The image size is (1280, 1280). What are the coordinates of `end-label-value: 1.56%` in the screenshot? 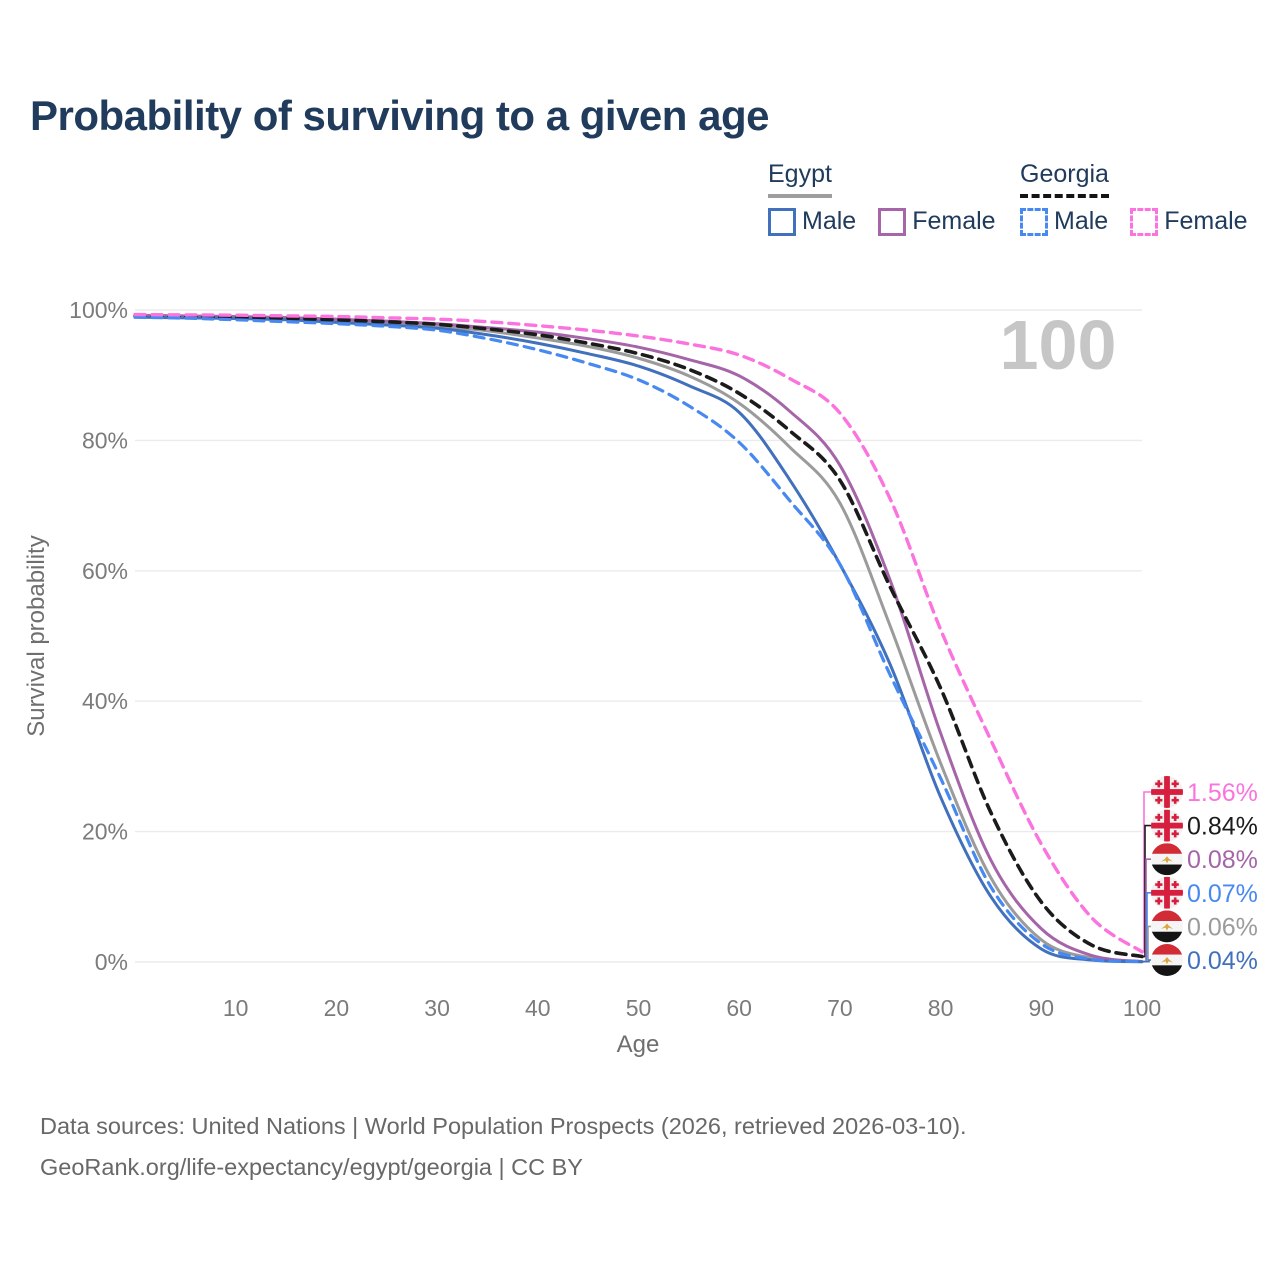 It's located at (1222, 793).